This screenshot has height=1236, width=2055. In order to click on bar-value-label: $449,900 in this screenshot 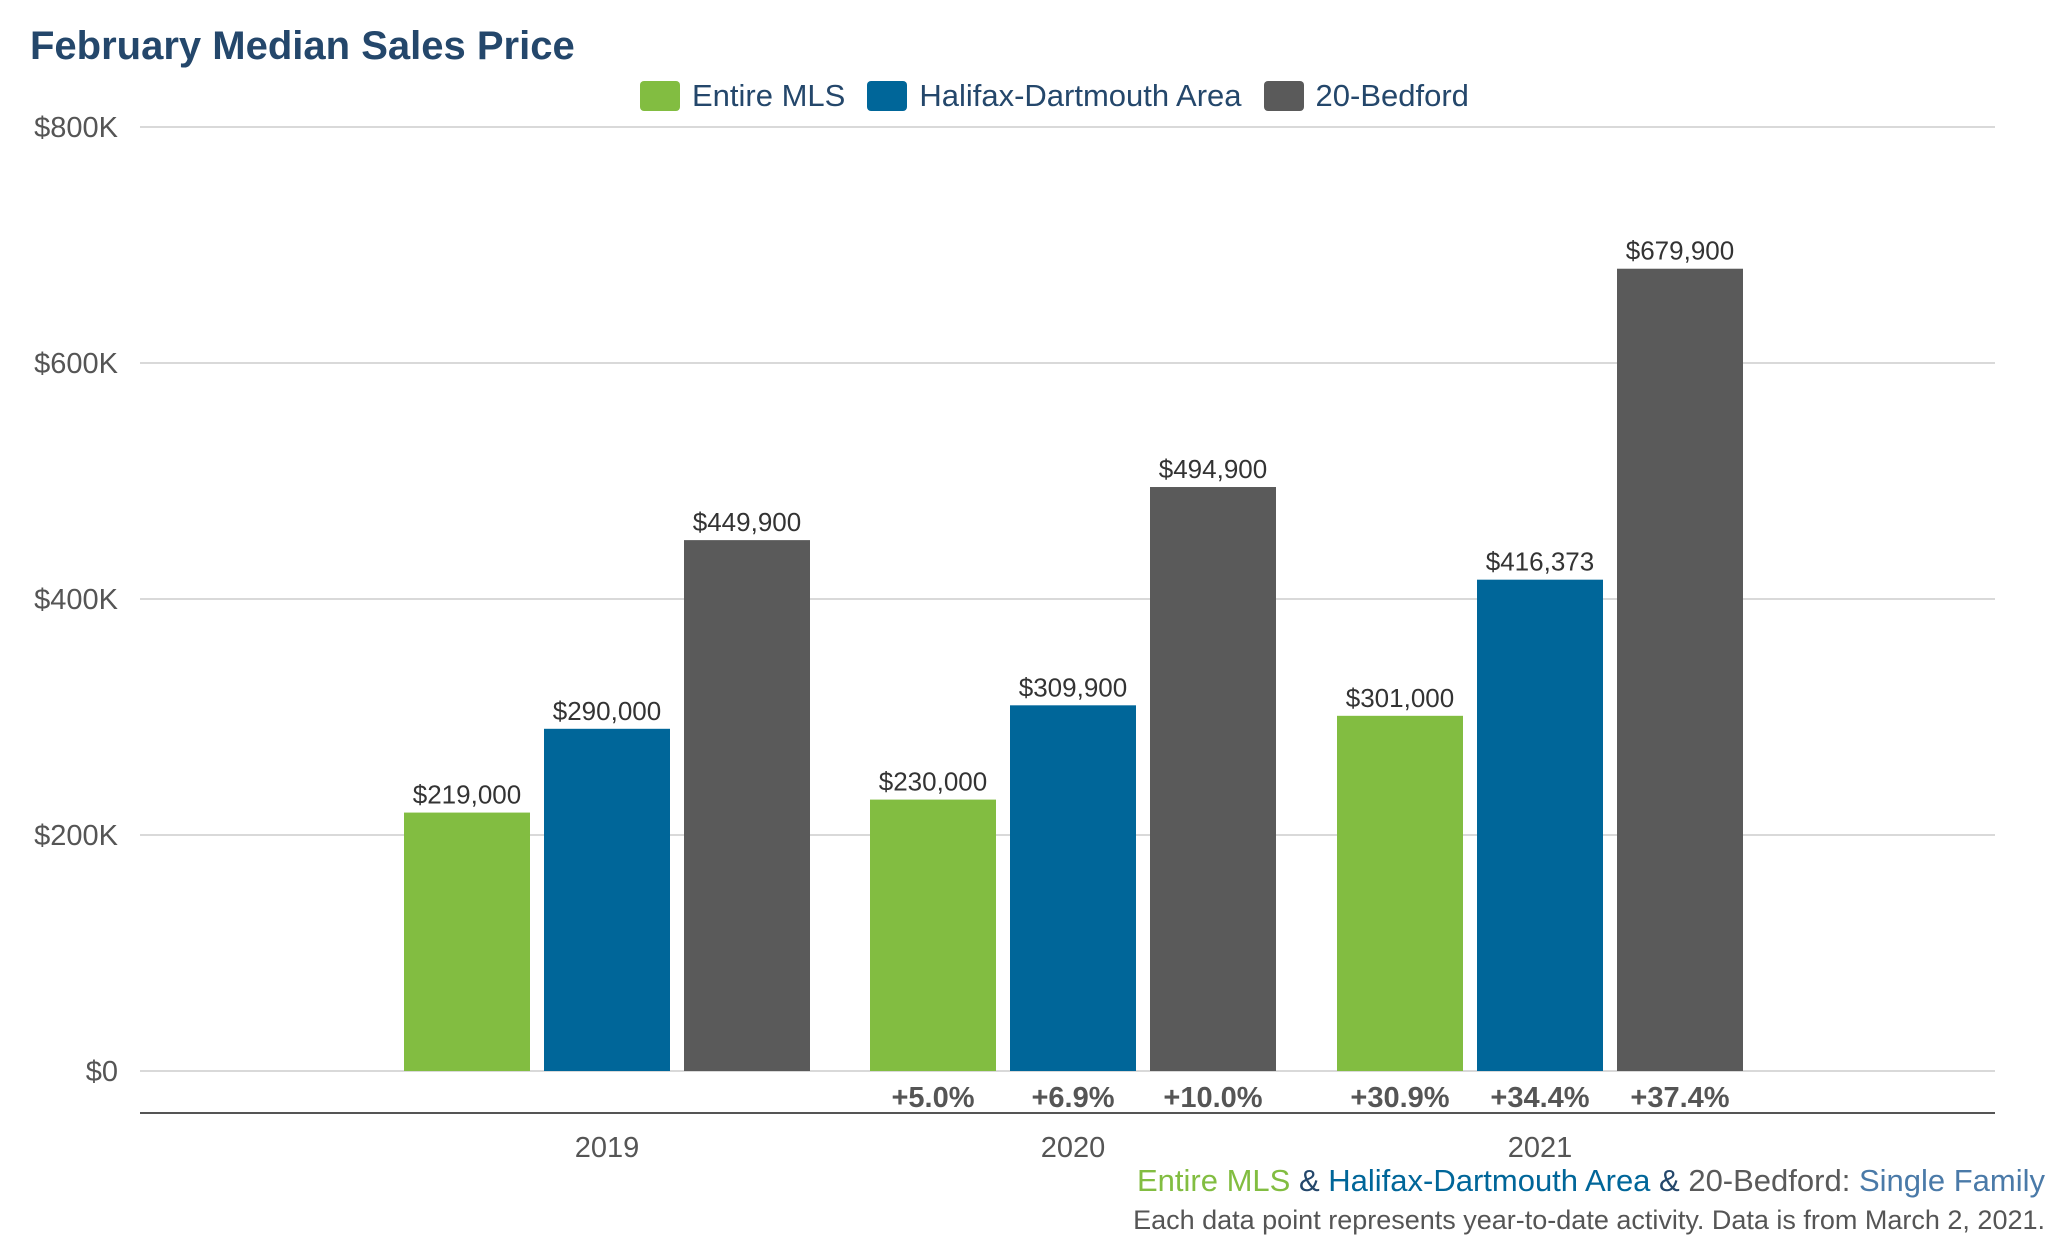, I will do `click(747, 522)`.